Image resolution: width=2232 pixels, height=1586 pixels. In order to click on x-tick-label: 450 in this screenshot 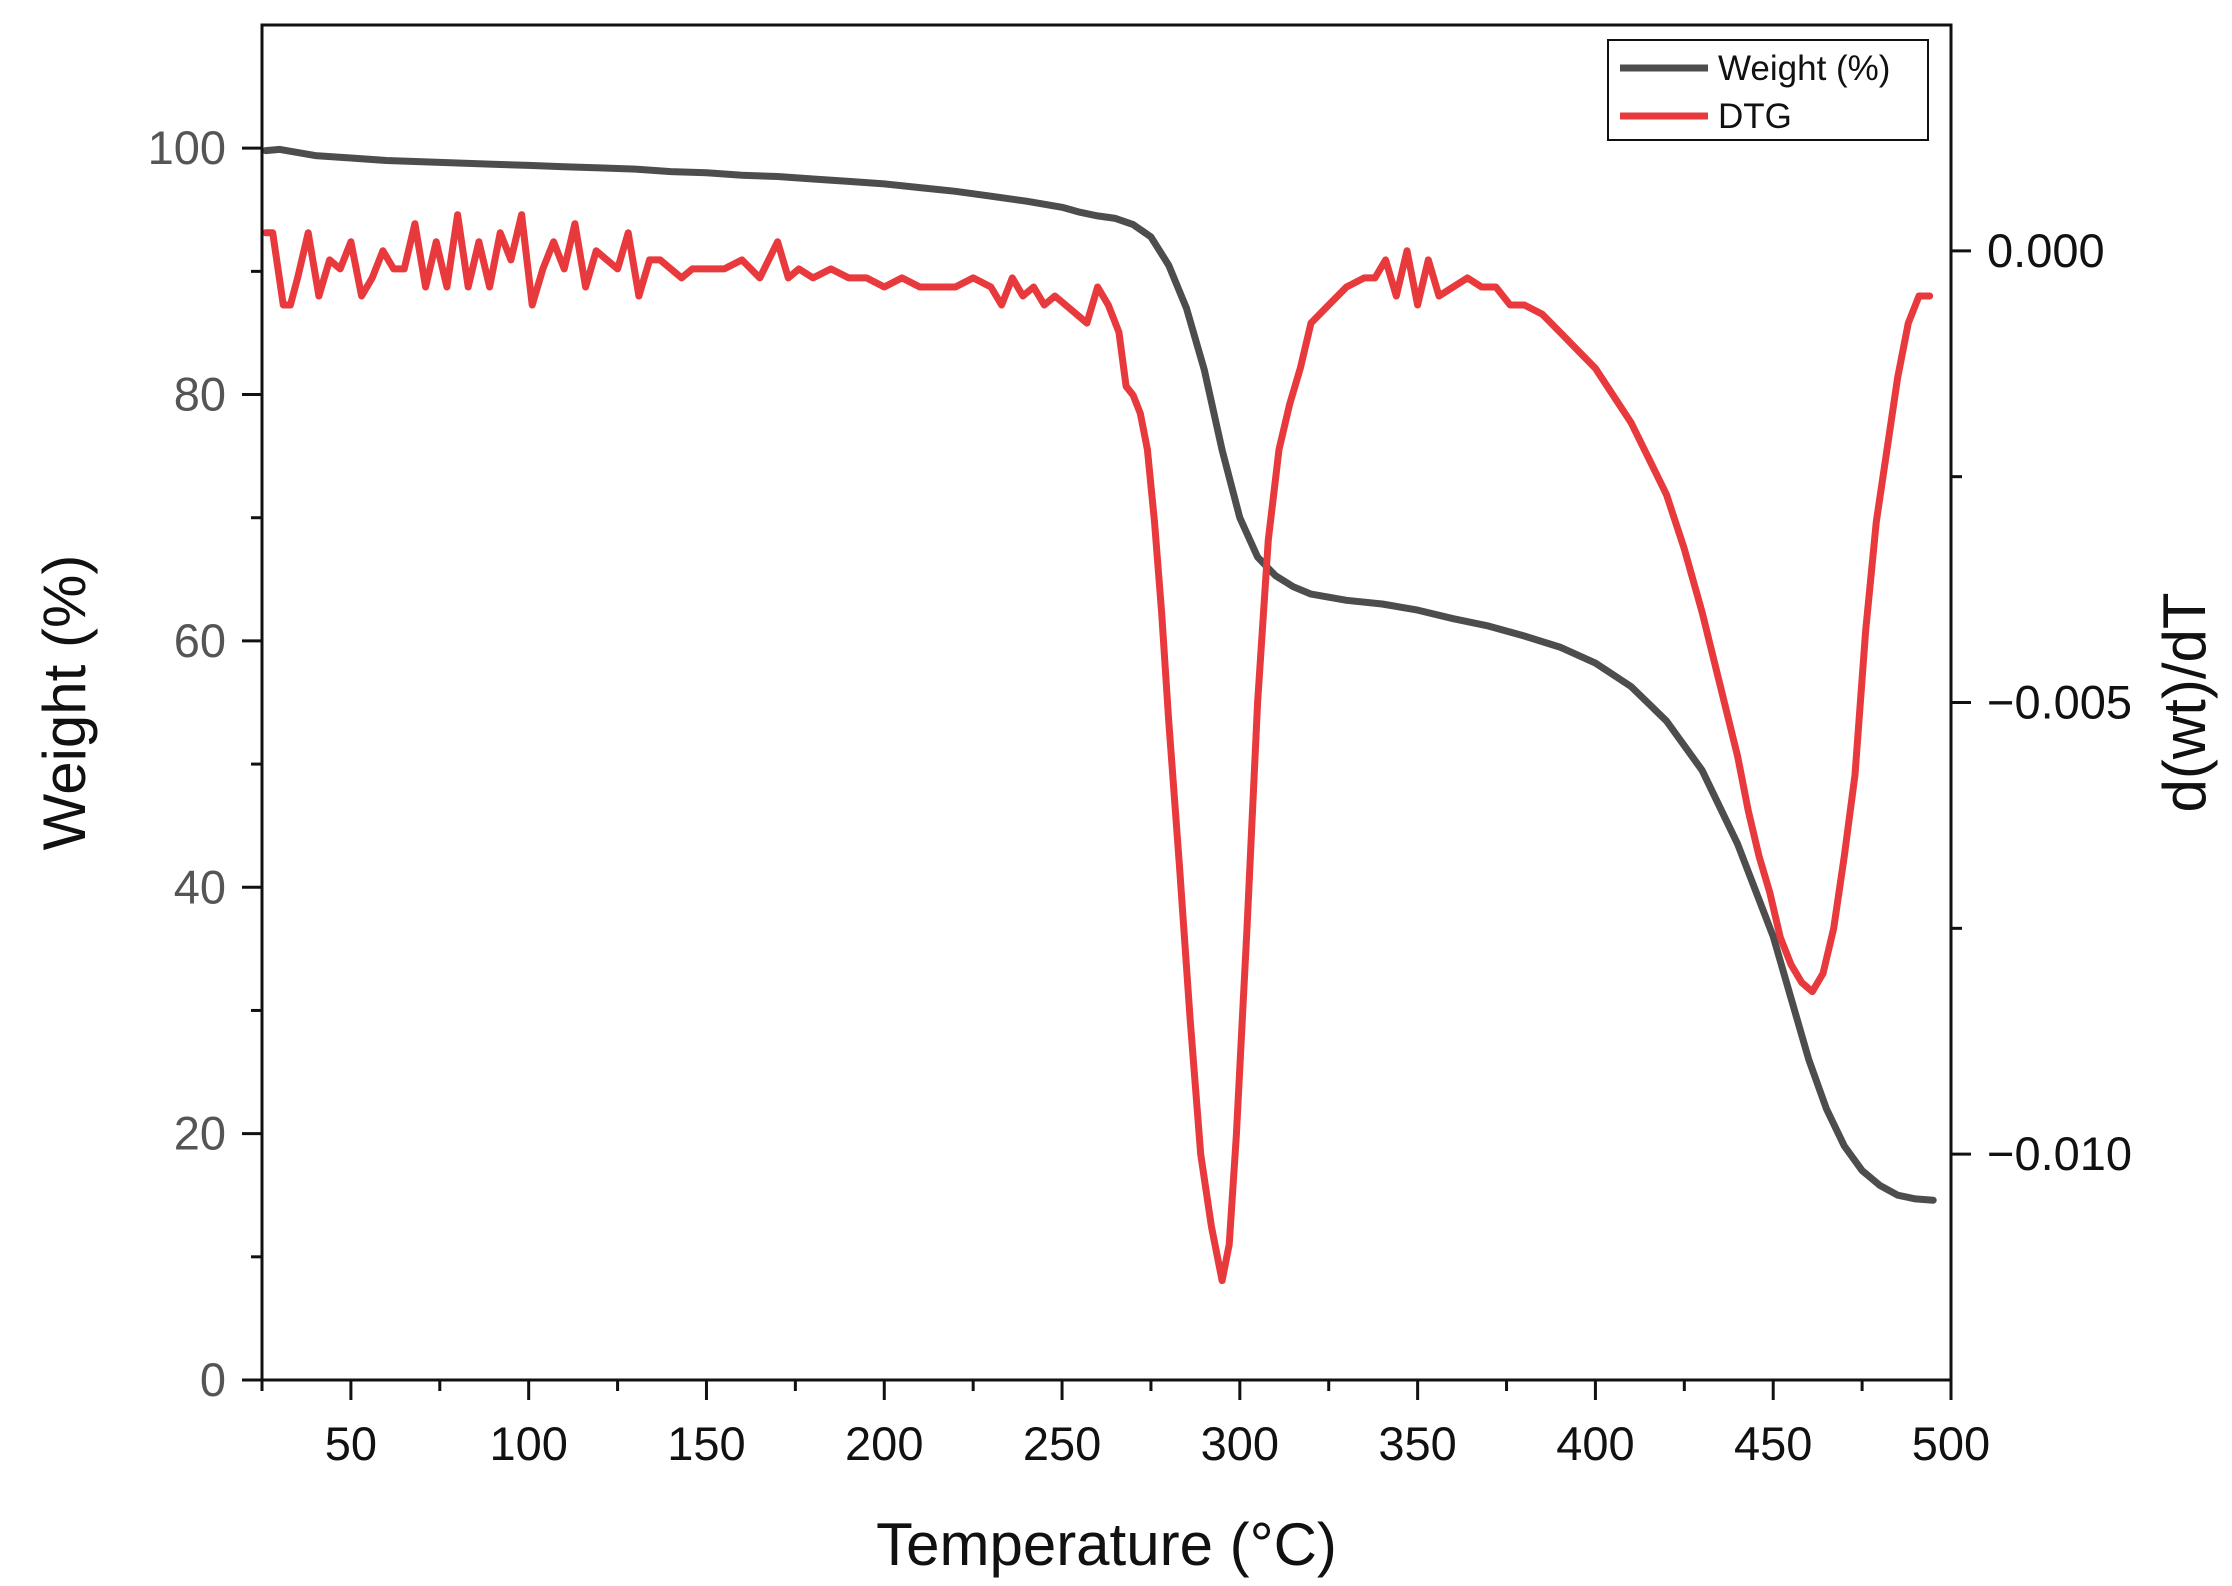, I will do `click(1773, 1443)`.